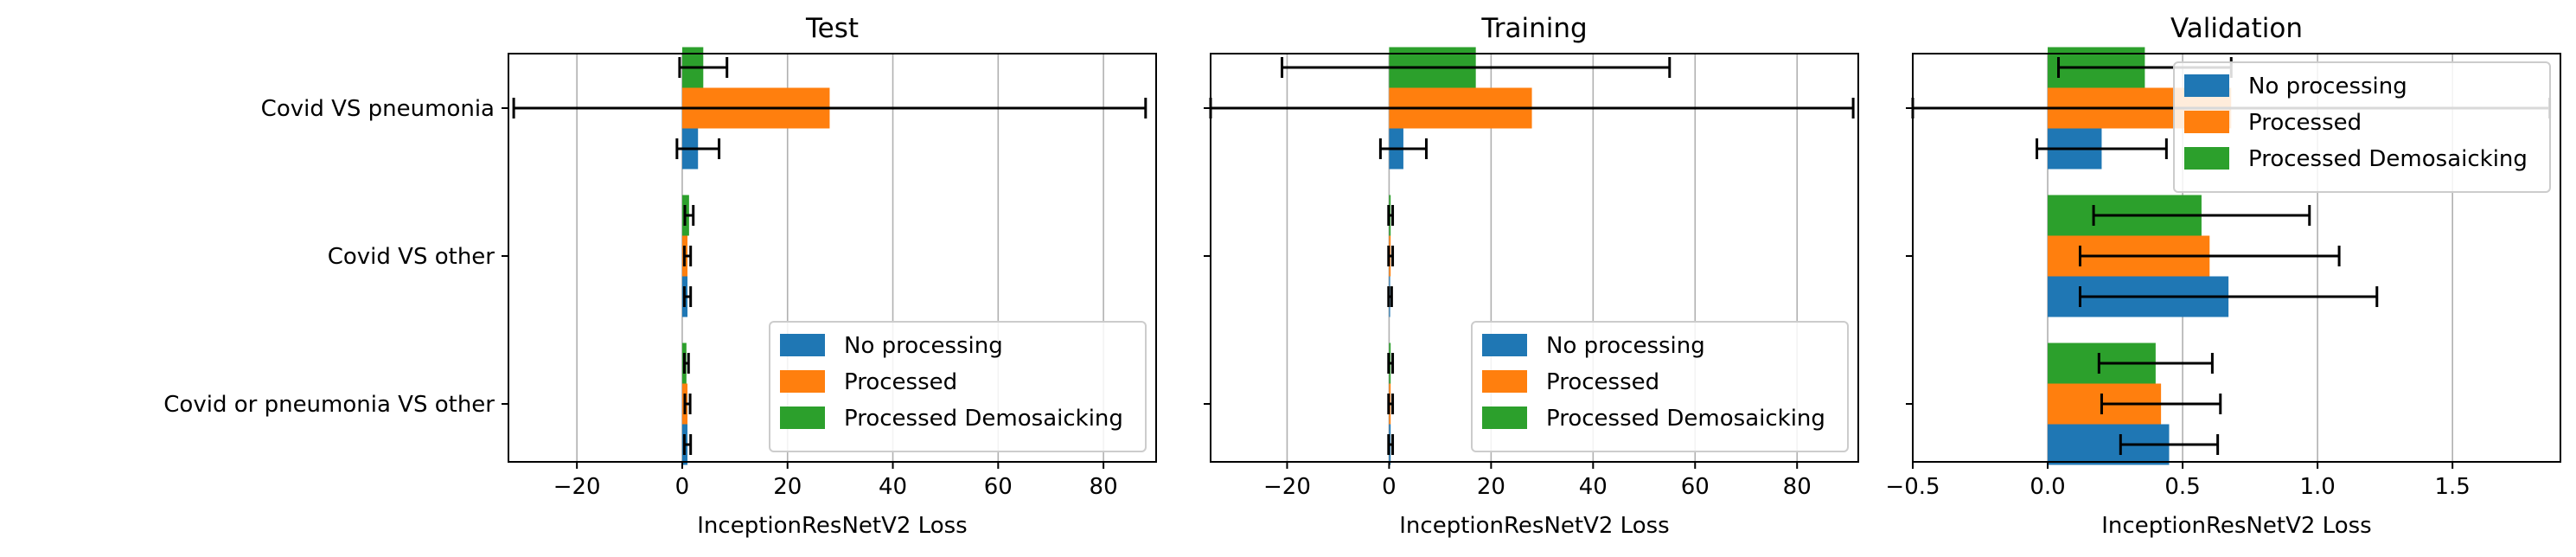 The image size is (2576, 557). What do you see at coordinates (378, 109) in the screenshot?
I see `category-label: Covid VS pneumonia` at bounding box center [378, 109].